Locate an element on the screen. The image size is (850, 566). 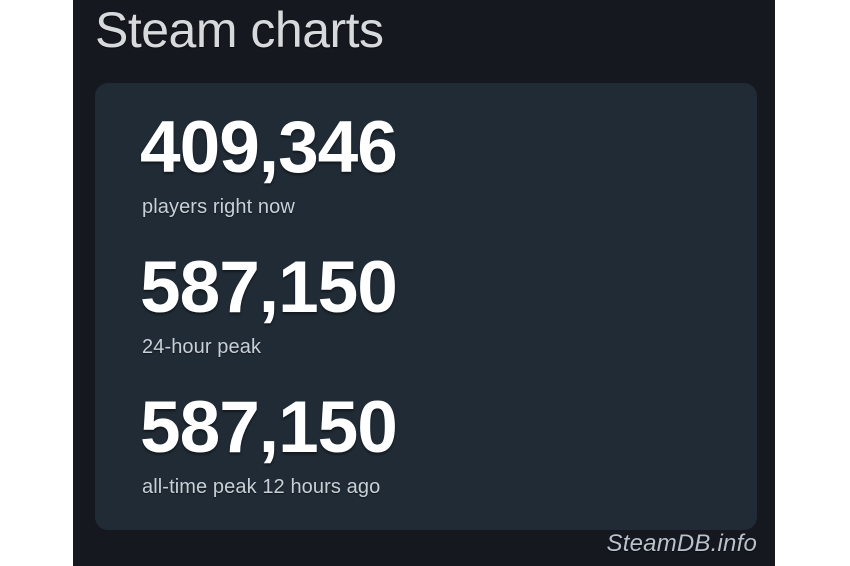
stat-all-time-peak: 587,150 all-time peak 12 hours ago is located at coordinates (269, 443).